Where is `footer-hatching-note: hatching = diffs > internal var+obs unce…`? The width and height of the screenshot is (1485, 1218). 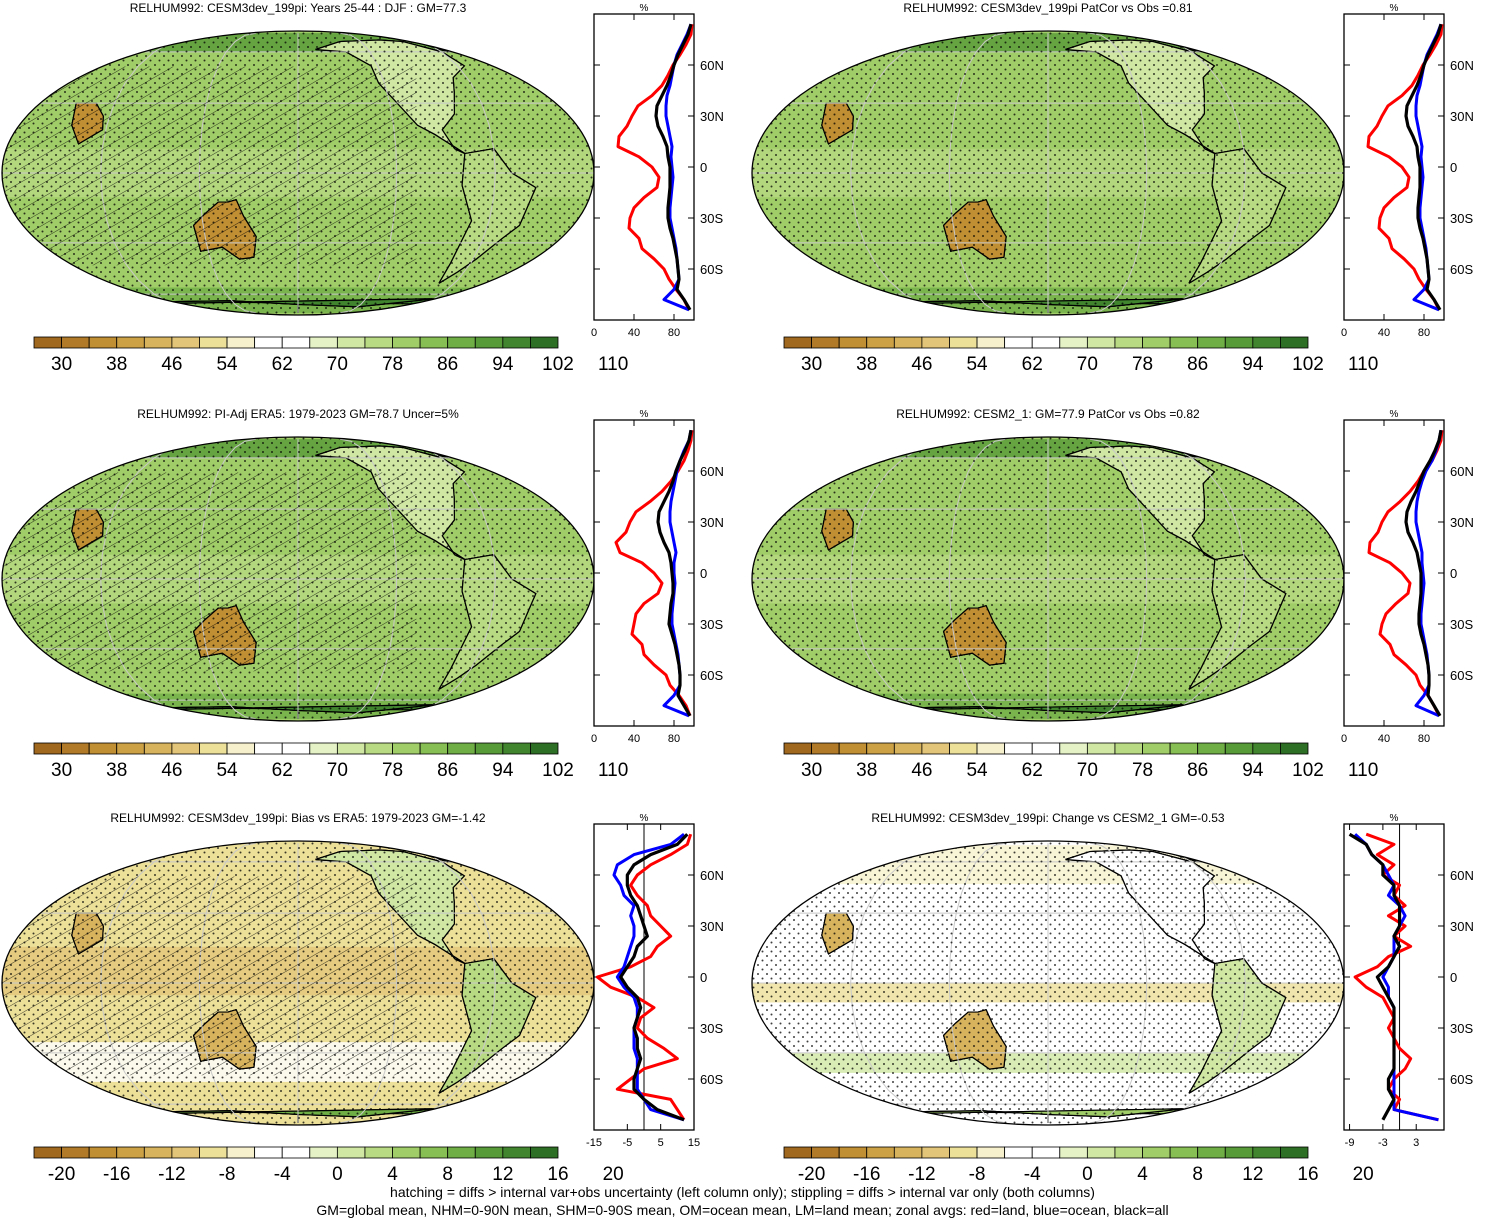 footer-hatching-note: hatching = diffs > internal var+obs unce… is located at coordinates (742, 1192).